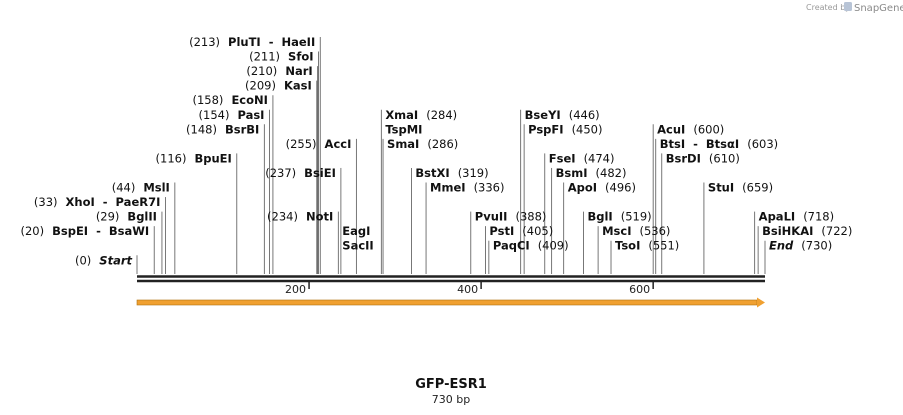  I want to click on restriction-site-label: PvuII (388), so click(511, 217).